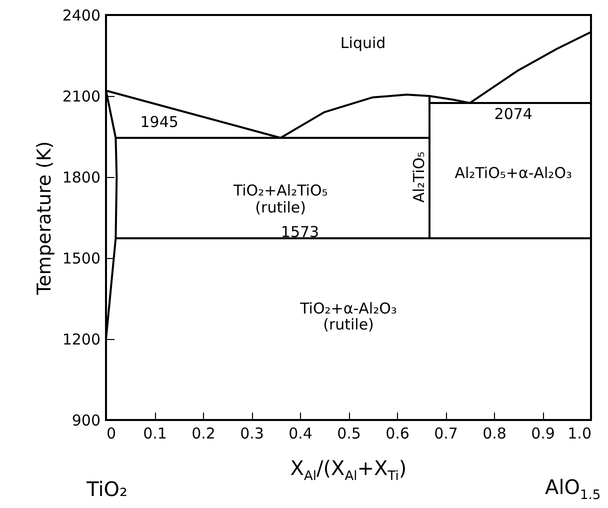 The height and width of the screenshot is (508, 608). Describe the element at coordinates (446, 433) in the screenshot. I see `x-tick-label: 0.7` at that location.